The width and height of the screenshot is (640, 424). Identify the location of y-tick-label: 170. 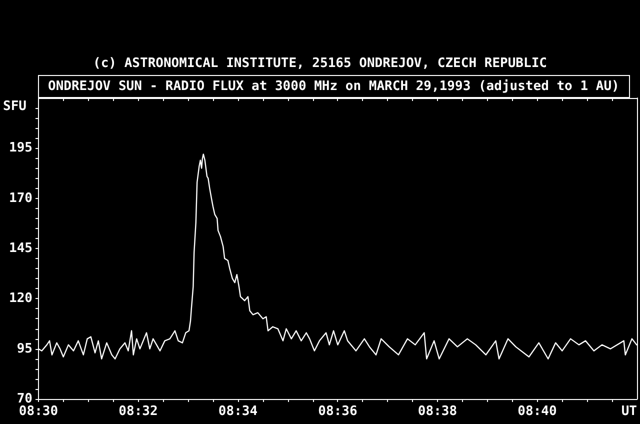
(20, 198).